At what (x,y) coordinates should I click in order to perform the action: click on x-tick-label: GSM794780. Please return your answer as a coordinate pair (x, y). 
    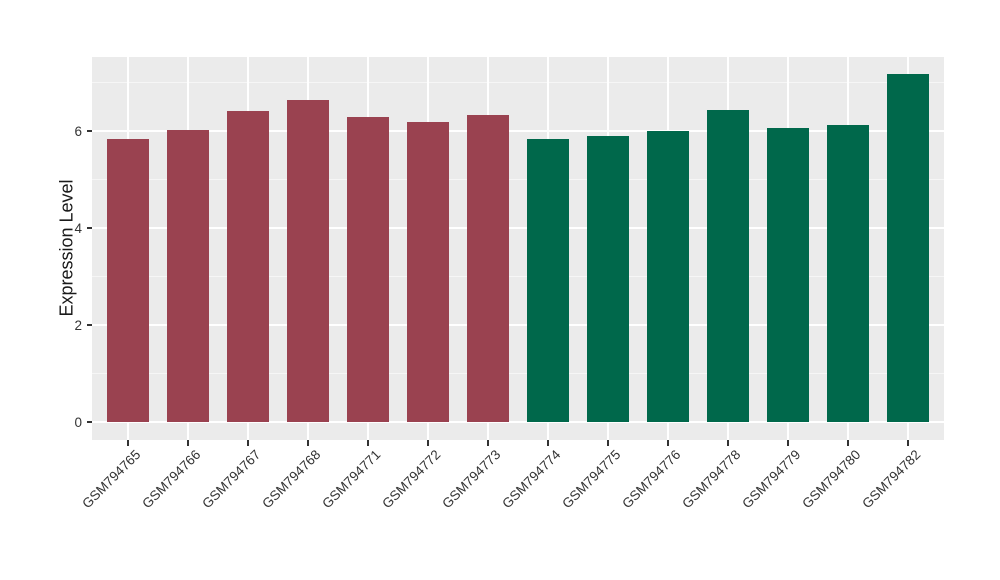
    Looking at the image, I should click on (831, 479).